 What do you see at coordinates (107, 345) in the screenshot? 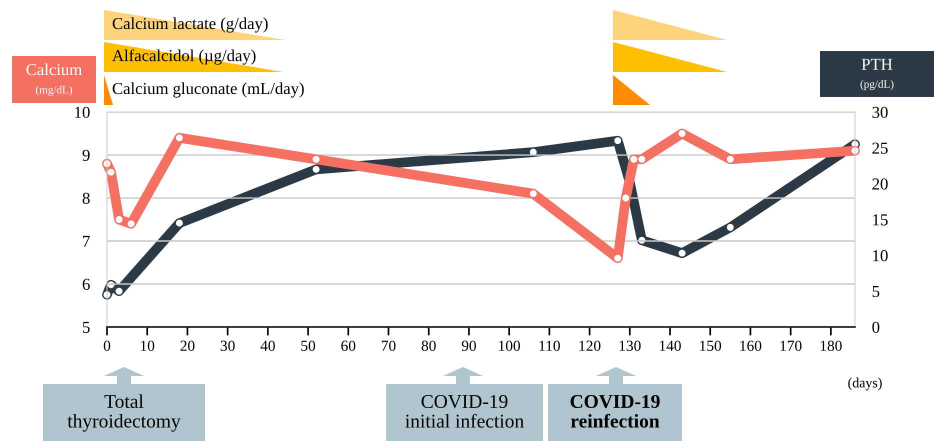
I see `x-tick-label: 0` at bounding box center [107, 345].